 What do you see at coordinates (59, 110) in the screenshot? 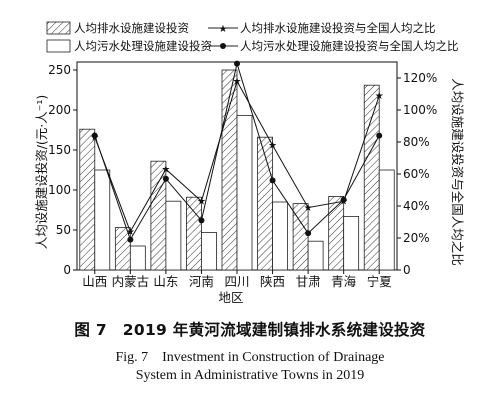
I see `y-tick-label: 200` at bounding box center [59, 110].